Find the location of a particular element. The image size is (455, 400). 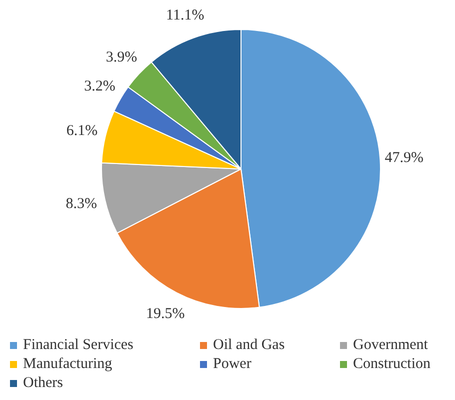

legend-label: Manufacturing is located at coordinates (67, 364).